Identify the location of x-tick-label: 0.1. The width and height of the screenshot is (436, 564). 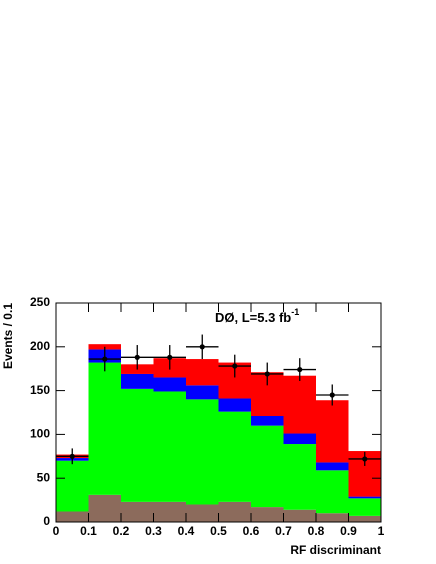
(88, 531).